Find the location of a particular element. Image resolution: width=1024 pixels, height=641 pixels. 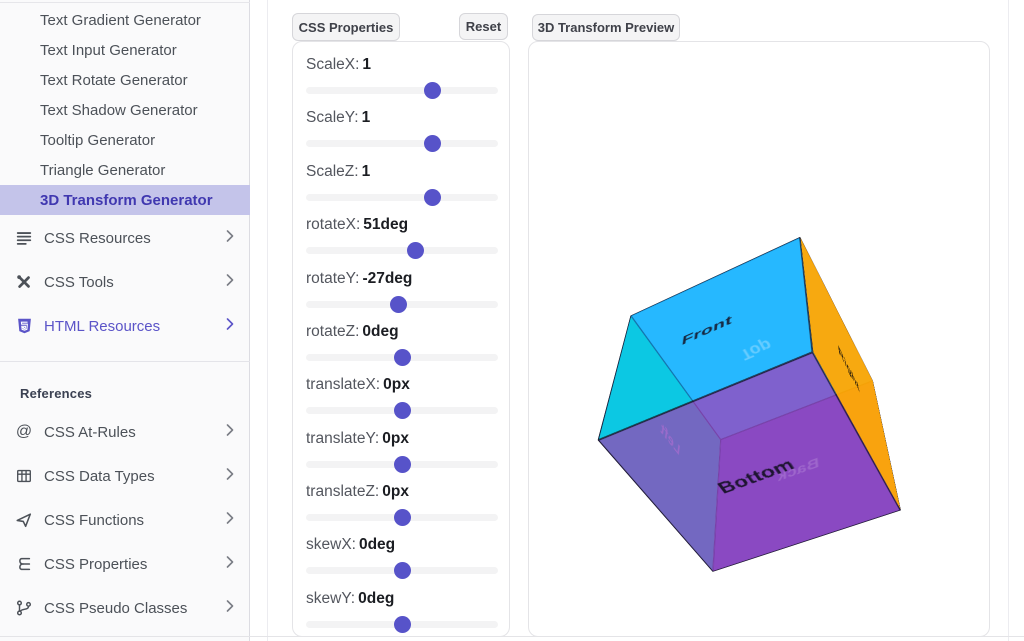

sidebar-item-css-at-rules: @ CSS At-Rules is located at coordinates (125, 432).